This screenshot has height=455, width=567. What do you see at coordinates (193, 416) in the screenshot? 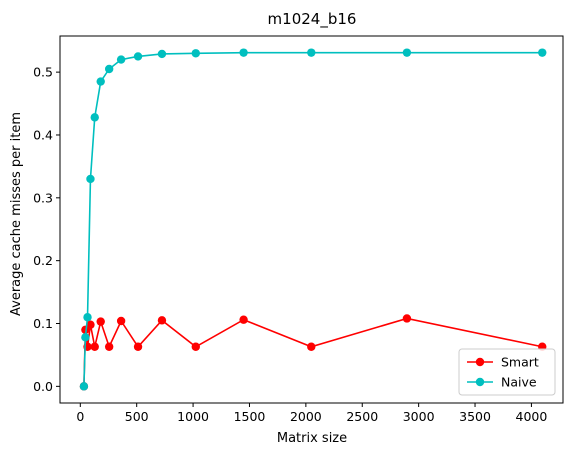
I see `x-tick-label: 1000` at bounding box center [193, 416].